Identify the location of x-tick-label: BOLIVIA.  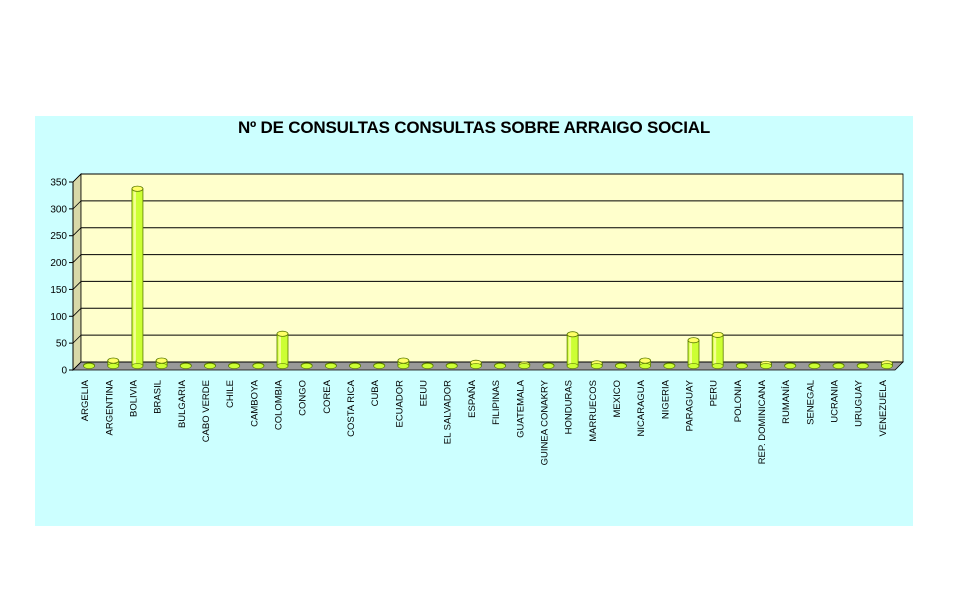
(133, 398).